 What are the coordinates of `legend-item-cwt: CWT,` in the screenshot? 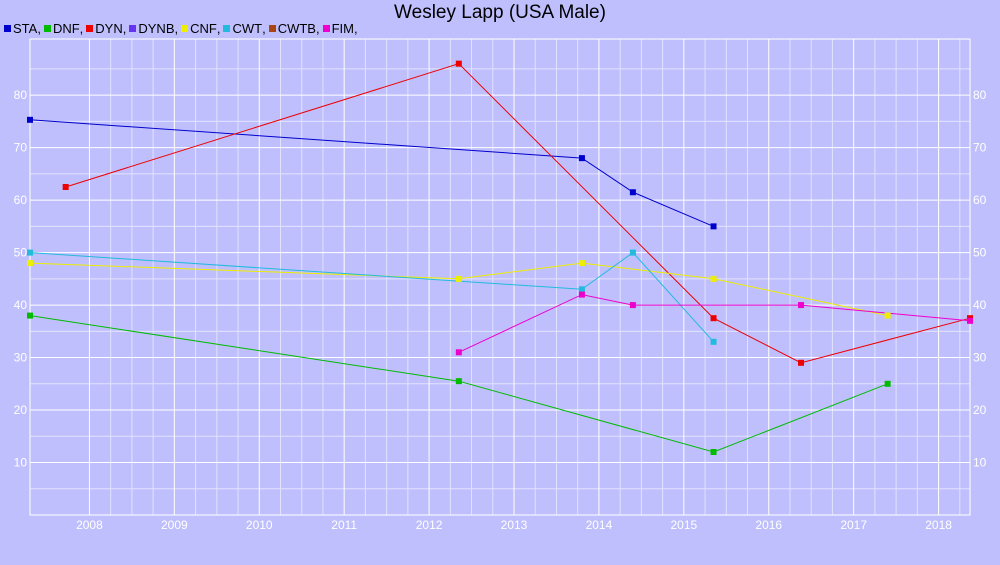 It's located at (244, 28).